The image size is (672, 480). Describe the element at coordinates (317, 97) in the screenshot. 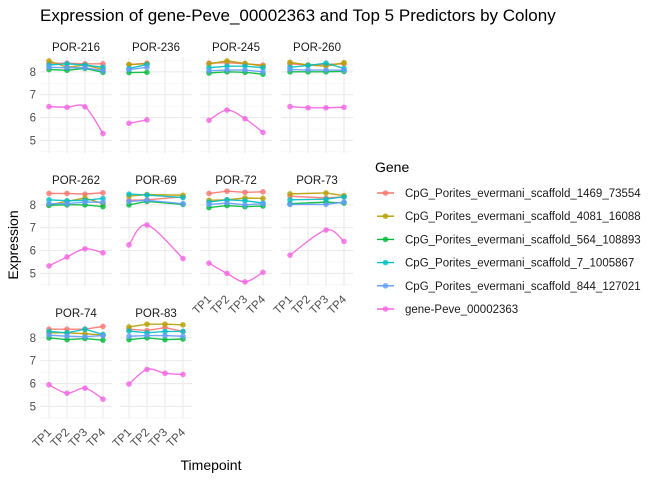

I see `facet-panel-por-260: POR-260` at that location.